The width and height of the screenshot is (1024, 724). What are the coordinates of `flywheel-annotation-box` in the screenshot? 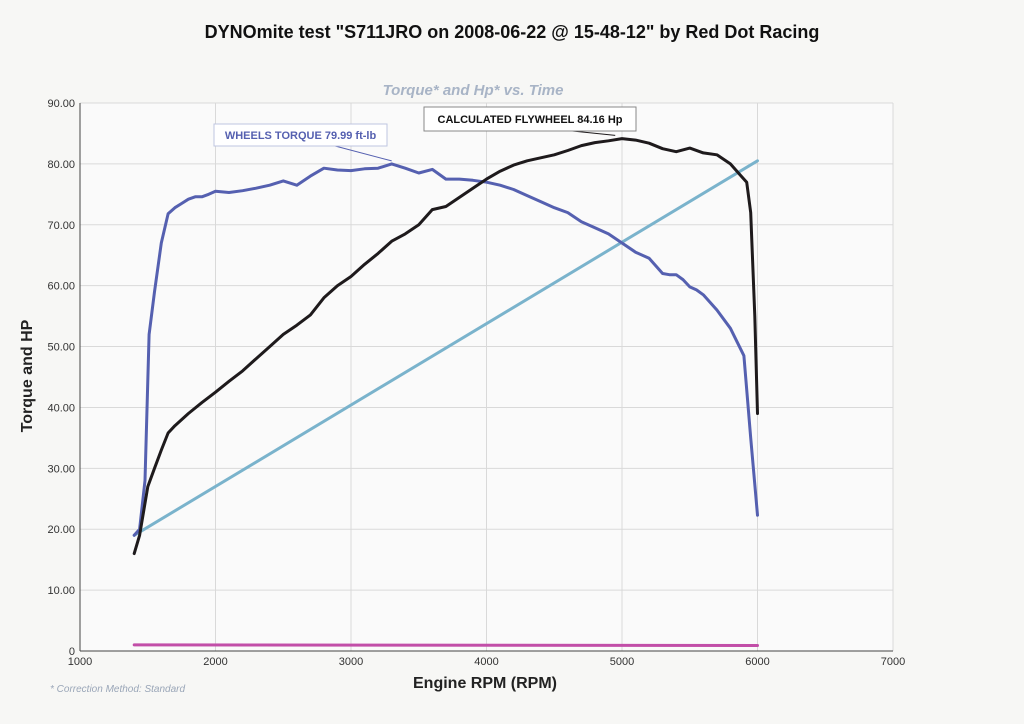 It's located at (530, 119).